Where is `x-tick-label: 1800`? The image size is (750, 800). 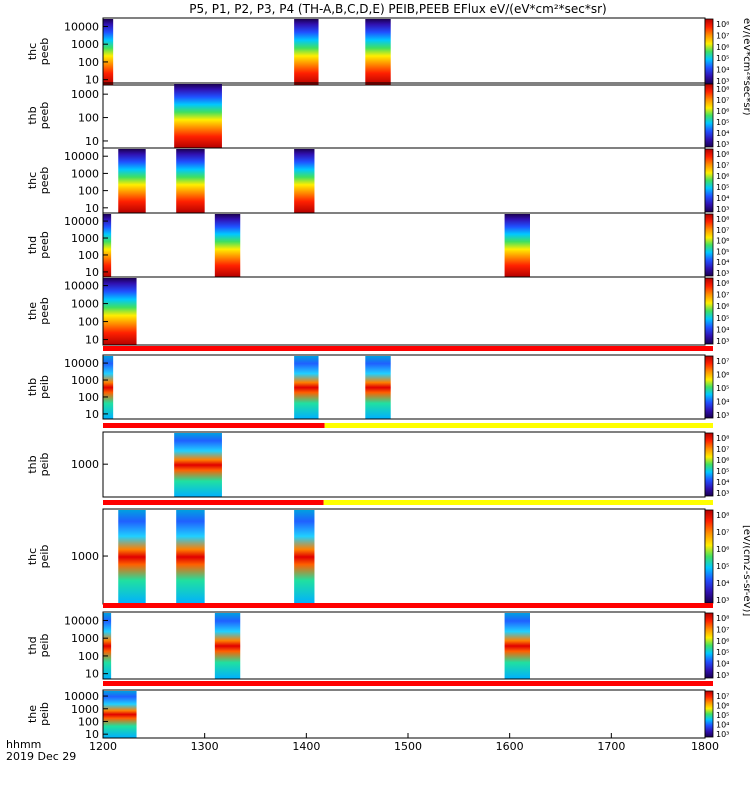
x-tick-label: 1800 is located at coordinates (705, 746).